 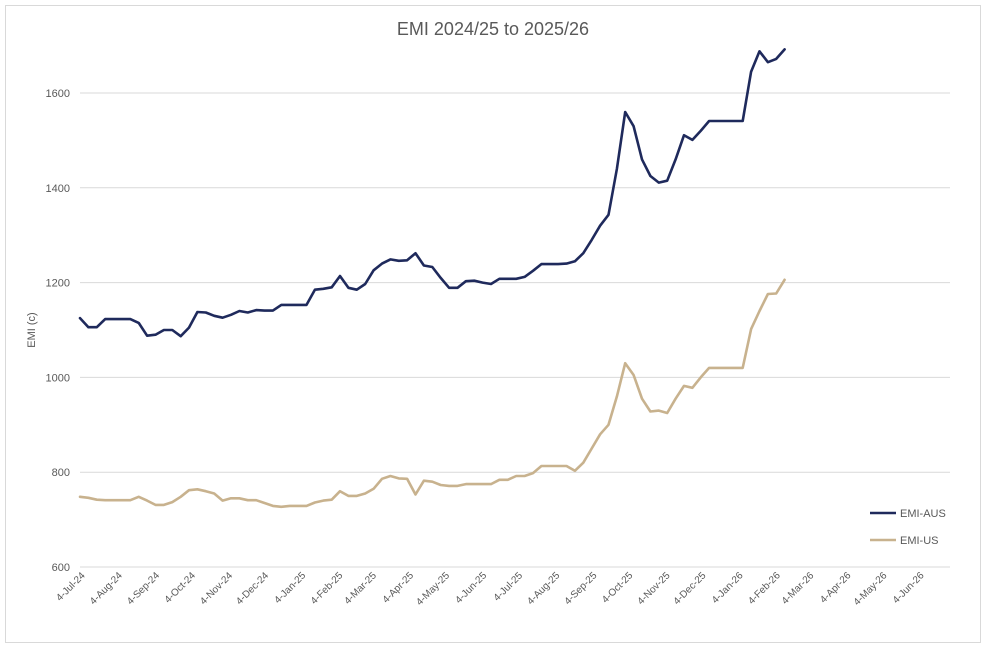 What do you see at coordinates (58, 94) in the screenshot?
I see `y-tick-label: 1600` at bounding box center [58, 94].